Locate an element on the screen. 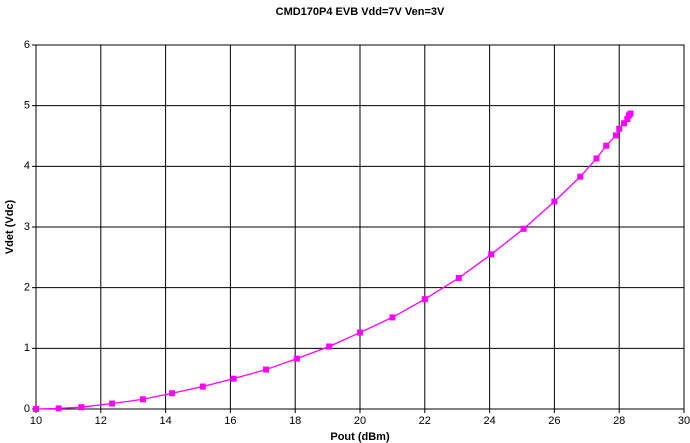 This screenshot has width=690, height=443. y-tick-label: 0 is located at coordinates (27, 409).